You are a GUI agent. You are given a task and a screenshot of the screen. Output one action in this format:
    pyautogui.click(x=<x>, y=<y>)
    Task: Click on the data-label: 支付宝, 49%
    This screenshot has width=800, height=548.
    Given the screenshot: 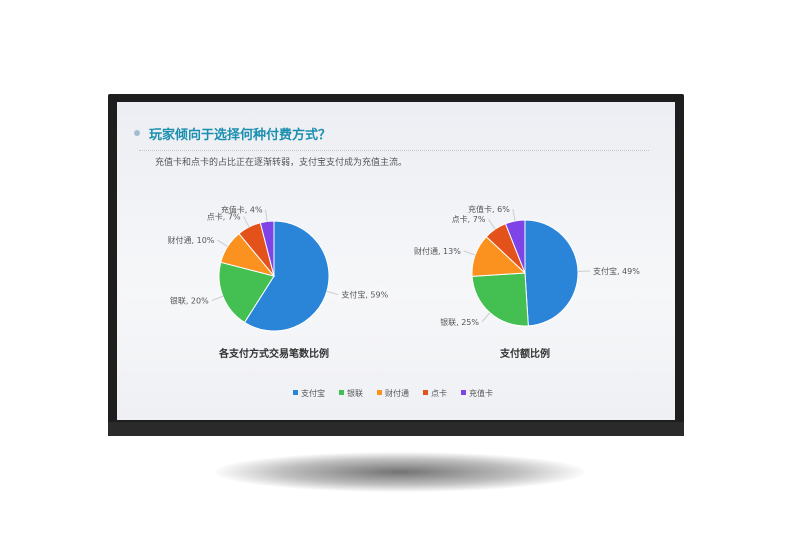 What is the action you would take?
    pyautogui.click(x=616, y=271)
    